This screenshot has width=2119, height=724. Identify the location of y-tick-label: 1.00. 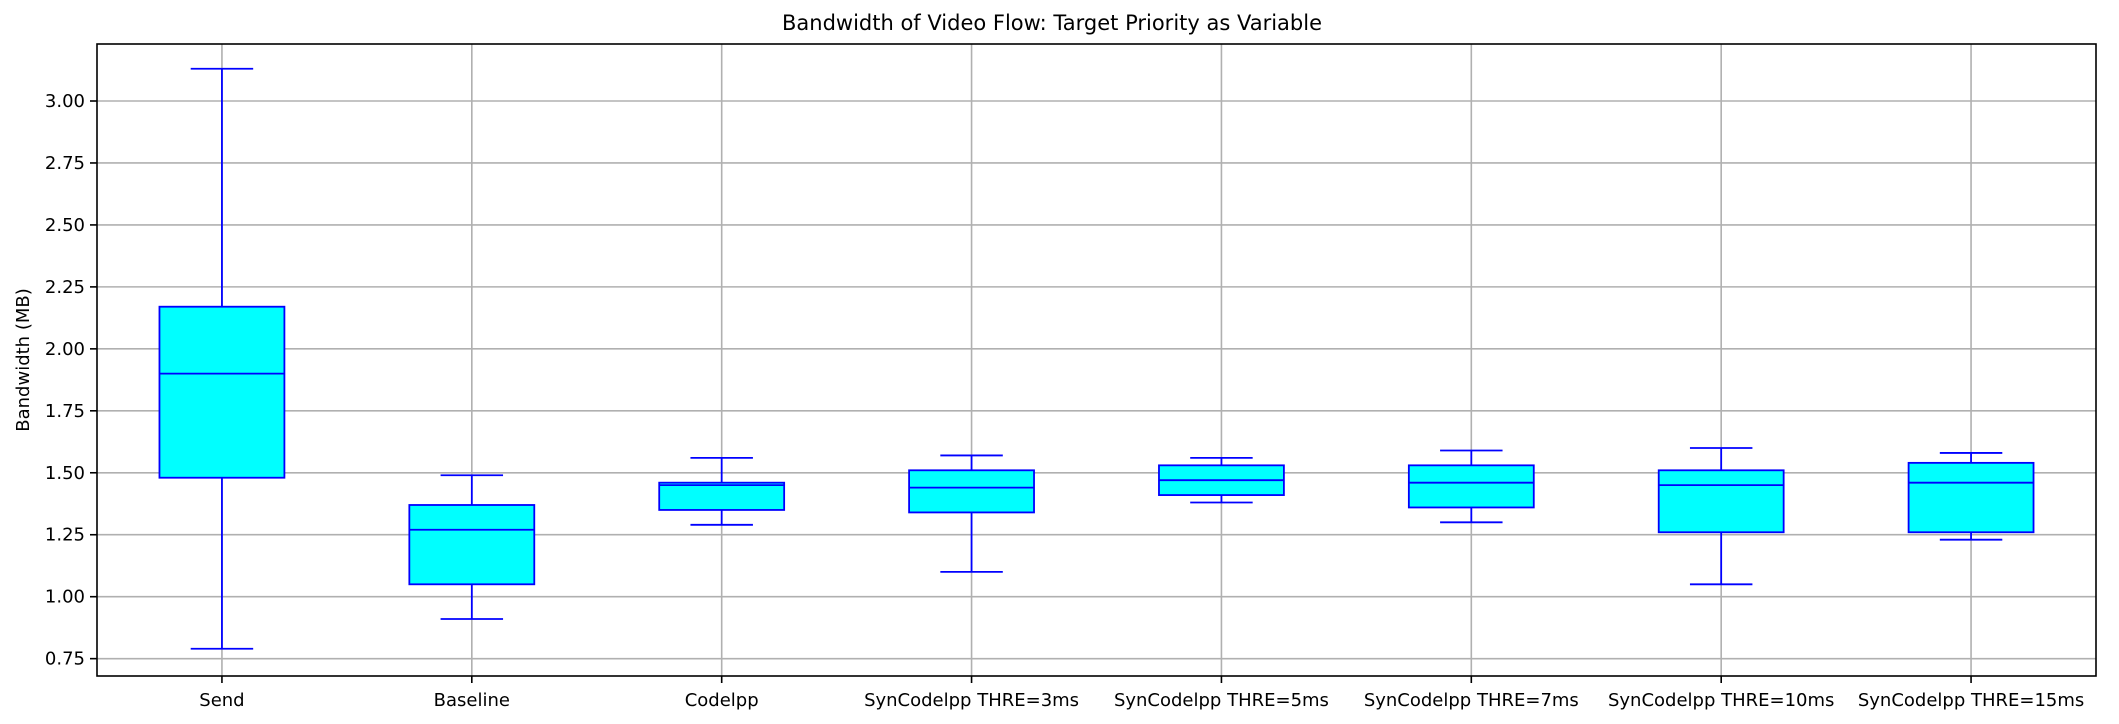
(65, 597).